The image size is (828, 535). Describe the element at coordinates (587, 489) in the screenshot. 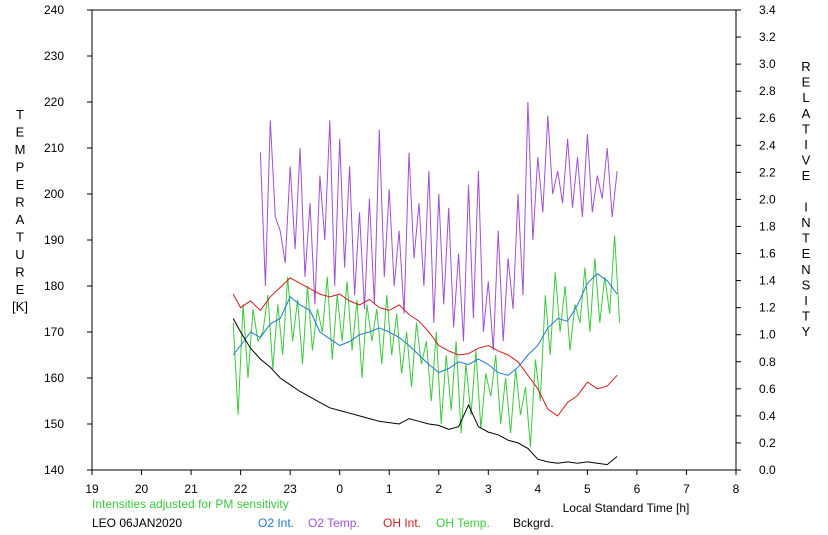

I see `x-tick-label: 5` at that location.